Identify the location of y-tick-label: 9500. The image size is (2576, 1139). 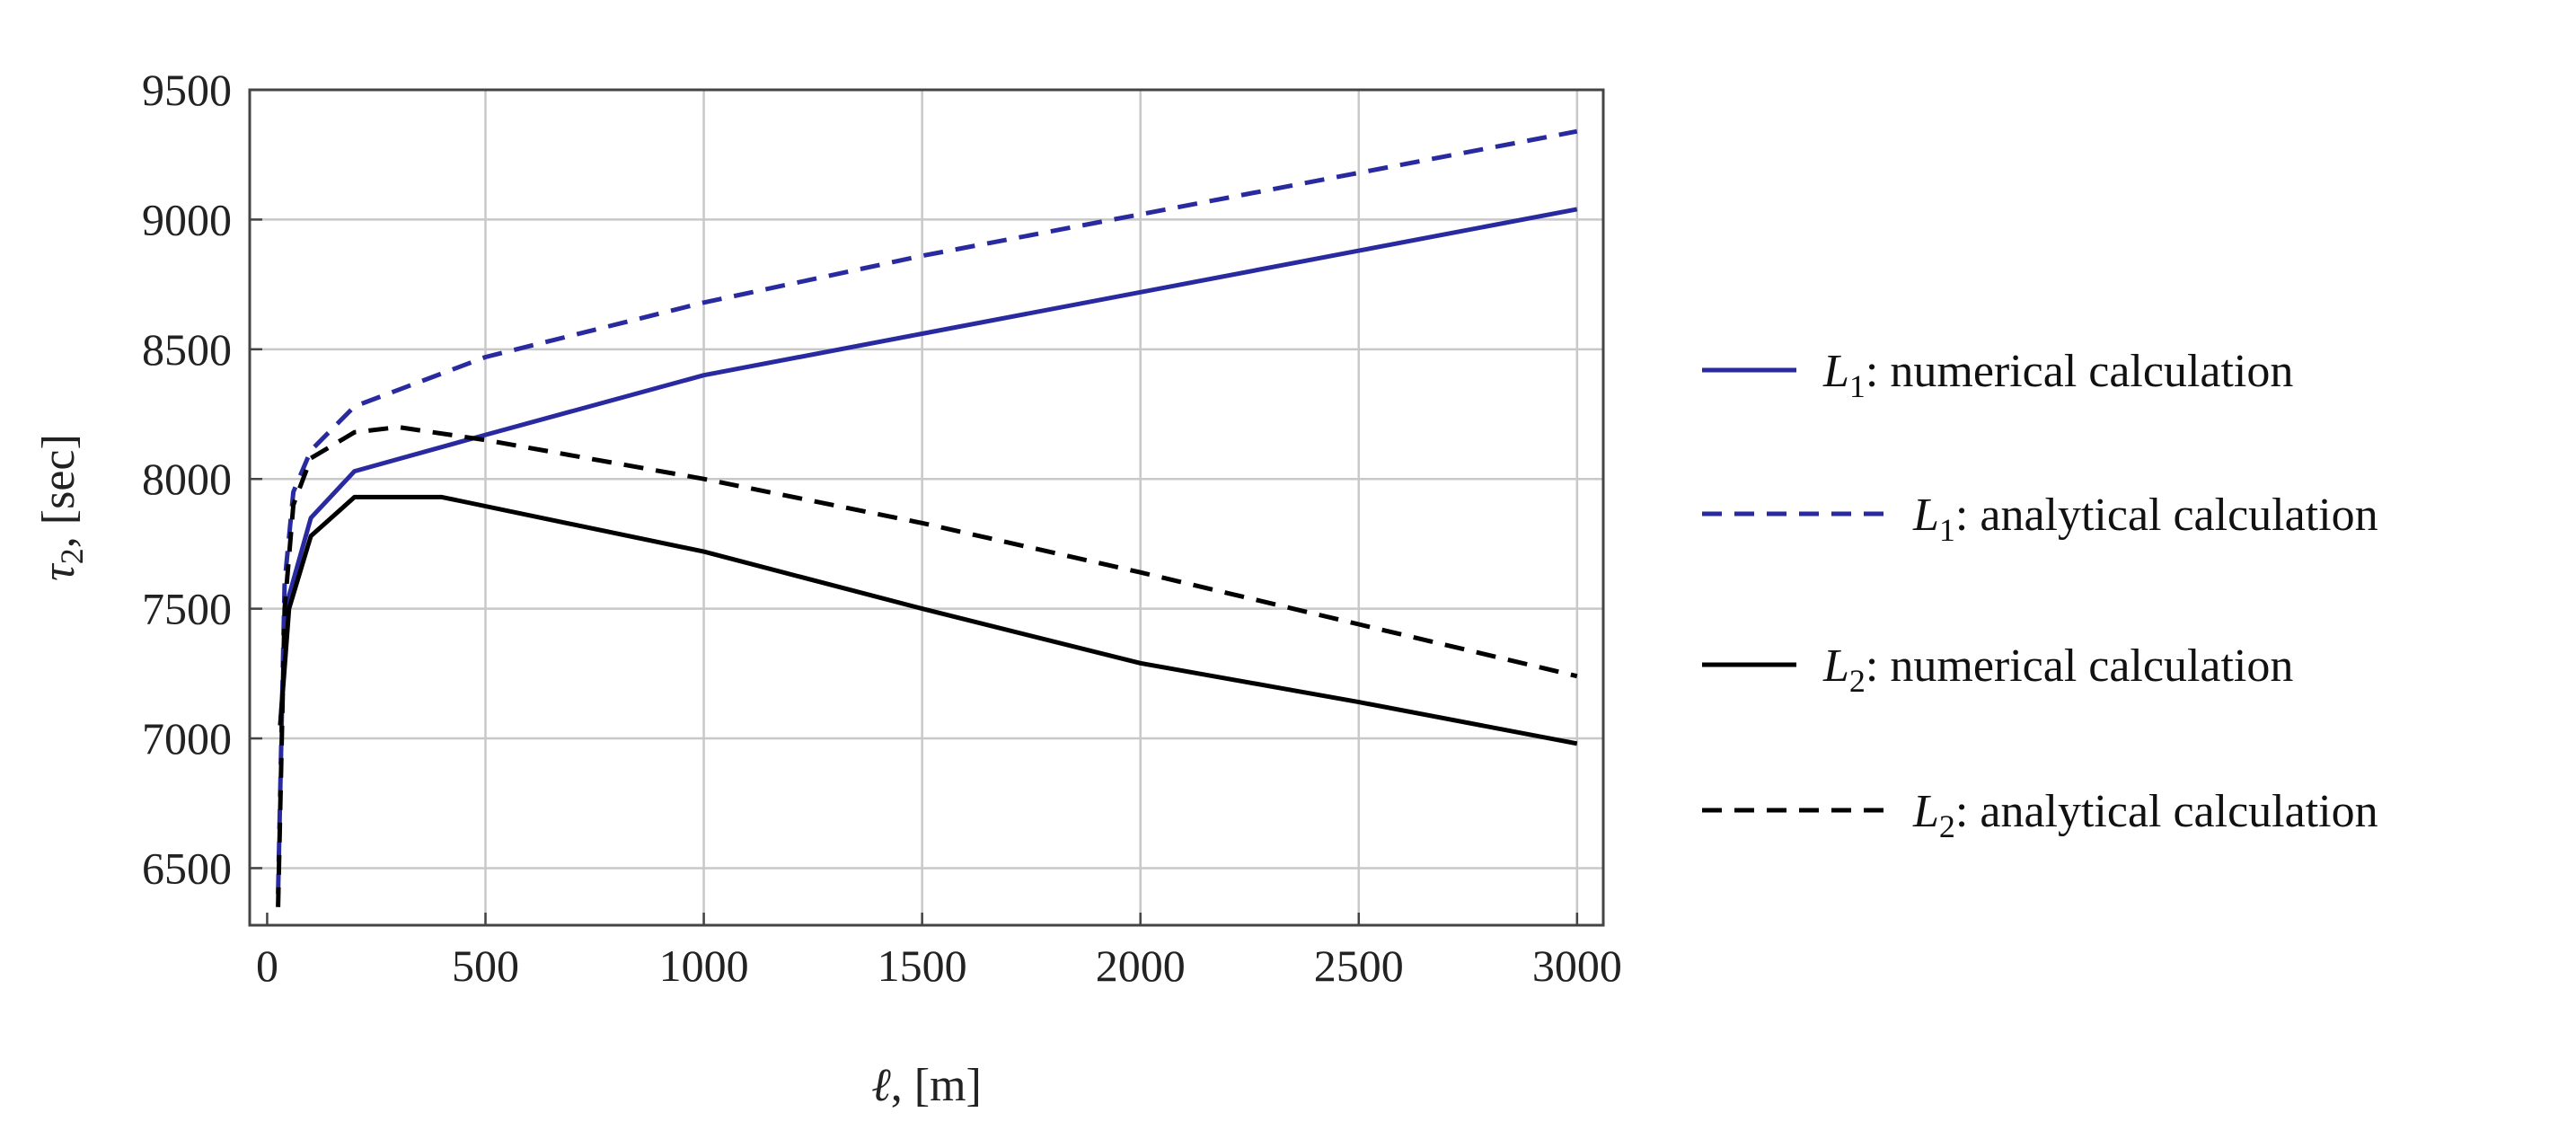
(187, 90).